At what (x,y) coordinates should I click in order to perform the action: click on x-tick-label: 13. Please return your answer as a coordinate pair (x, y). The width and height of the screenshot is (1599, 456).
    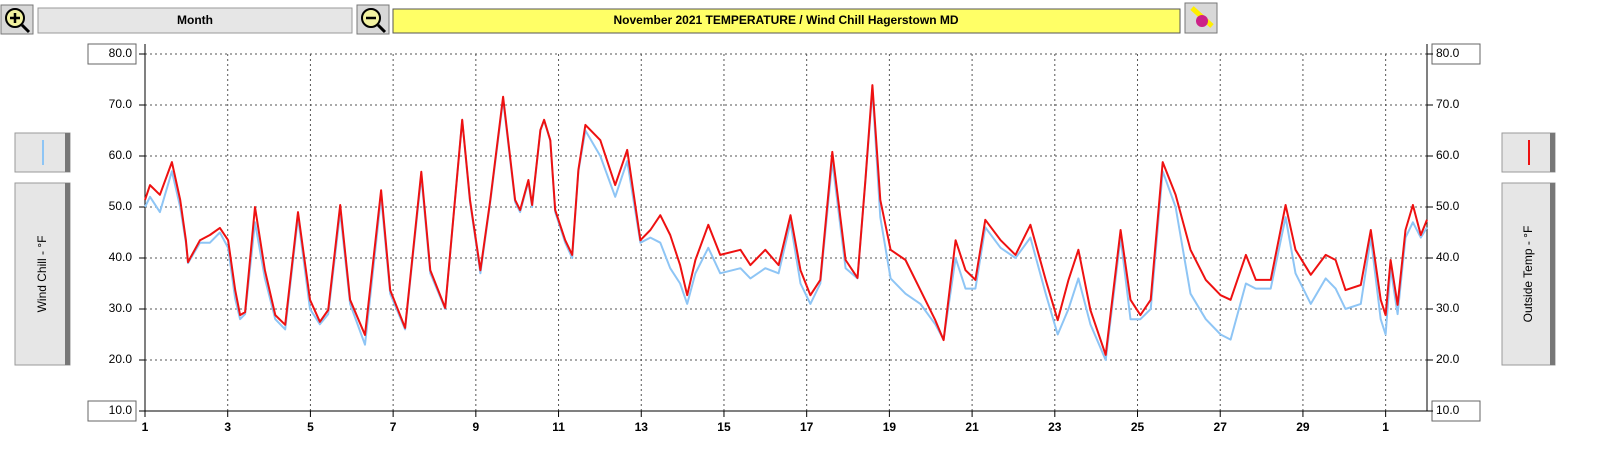
    Looking at the image, I should click on (642, 427).